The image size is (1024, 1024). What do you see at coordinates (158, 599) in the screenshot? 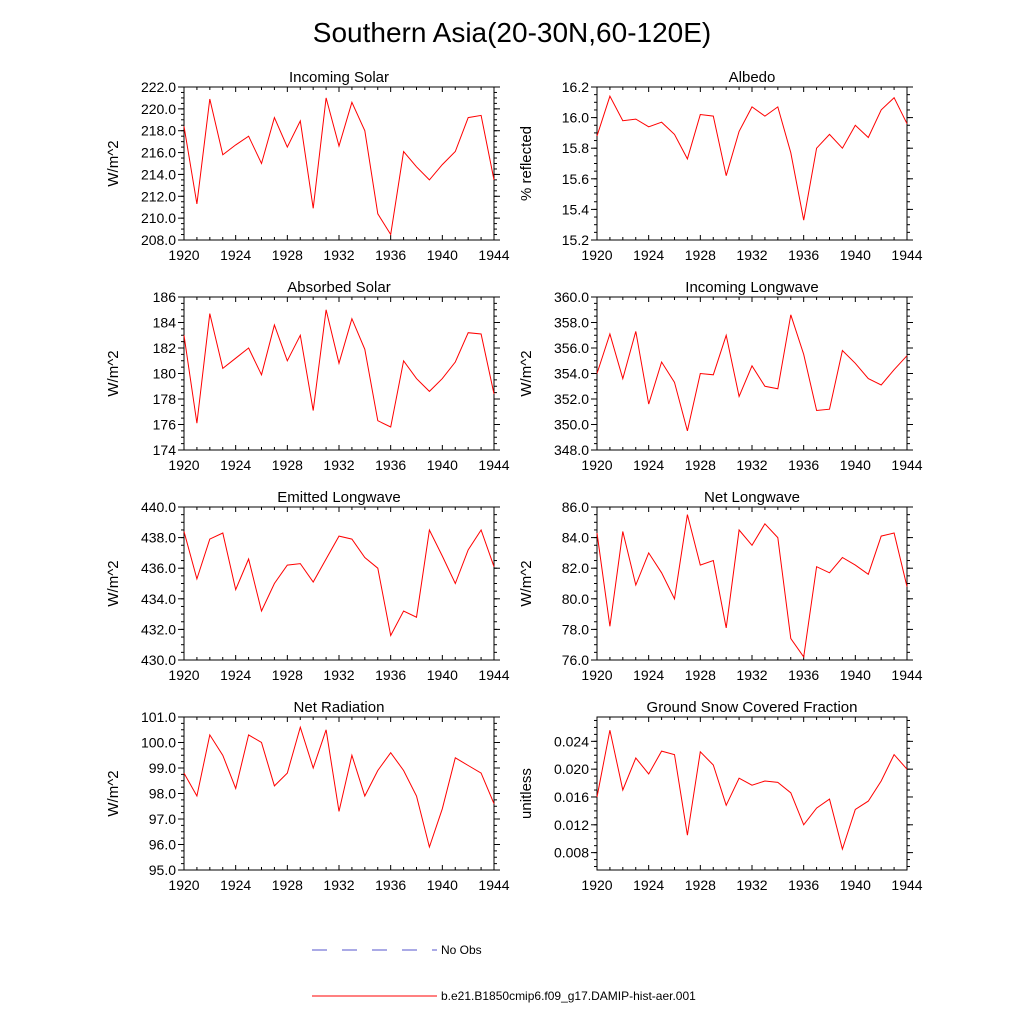
I see `y-tick-label: 434.0` at bounding box center [158, 599].